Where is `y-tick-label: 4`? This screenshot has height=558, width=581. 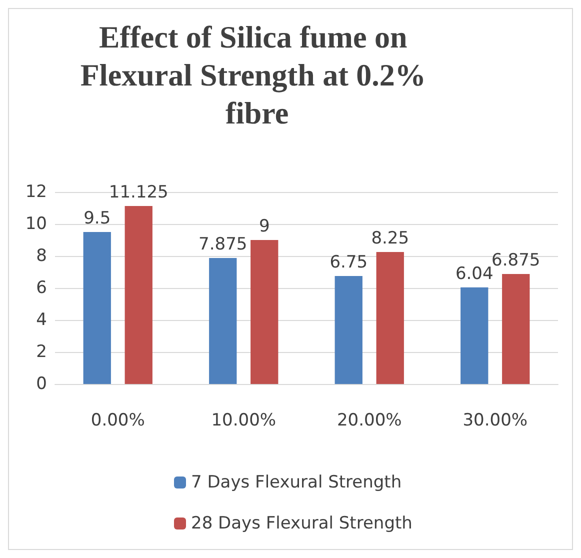 y-tick-label: 4 is located at coordinates (41, 320).